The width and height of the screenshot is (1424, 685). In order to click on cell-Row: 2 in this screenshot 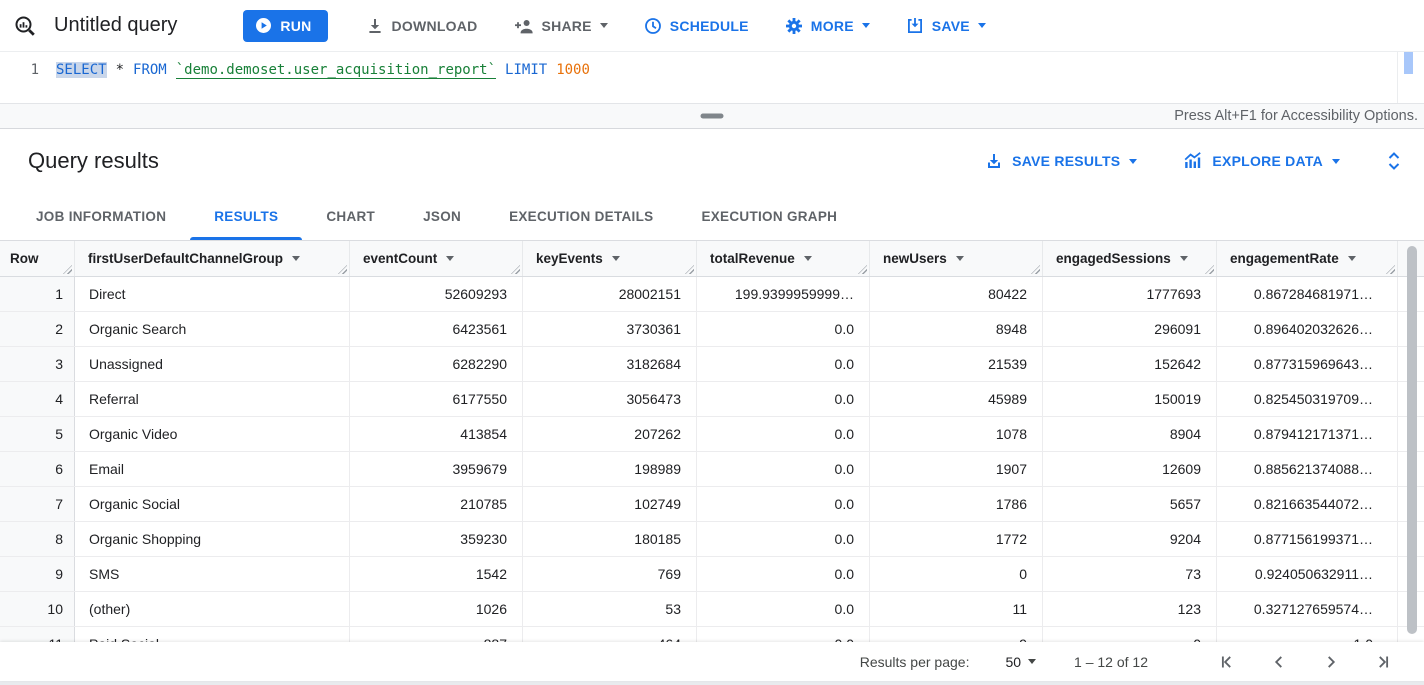, I will do `click(37, 329)`.